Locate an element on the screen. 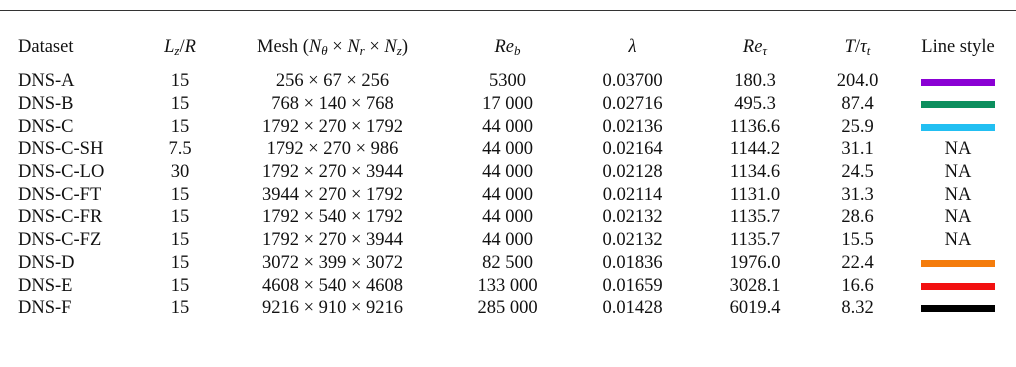  cell-t-tau: 15.5 is located at coordinates (857, 240).